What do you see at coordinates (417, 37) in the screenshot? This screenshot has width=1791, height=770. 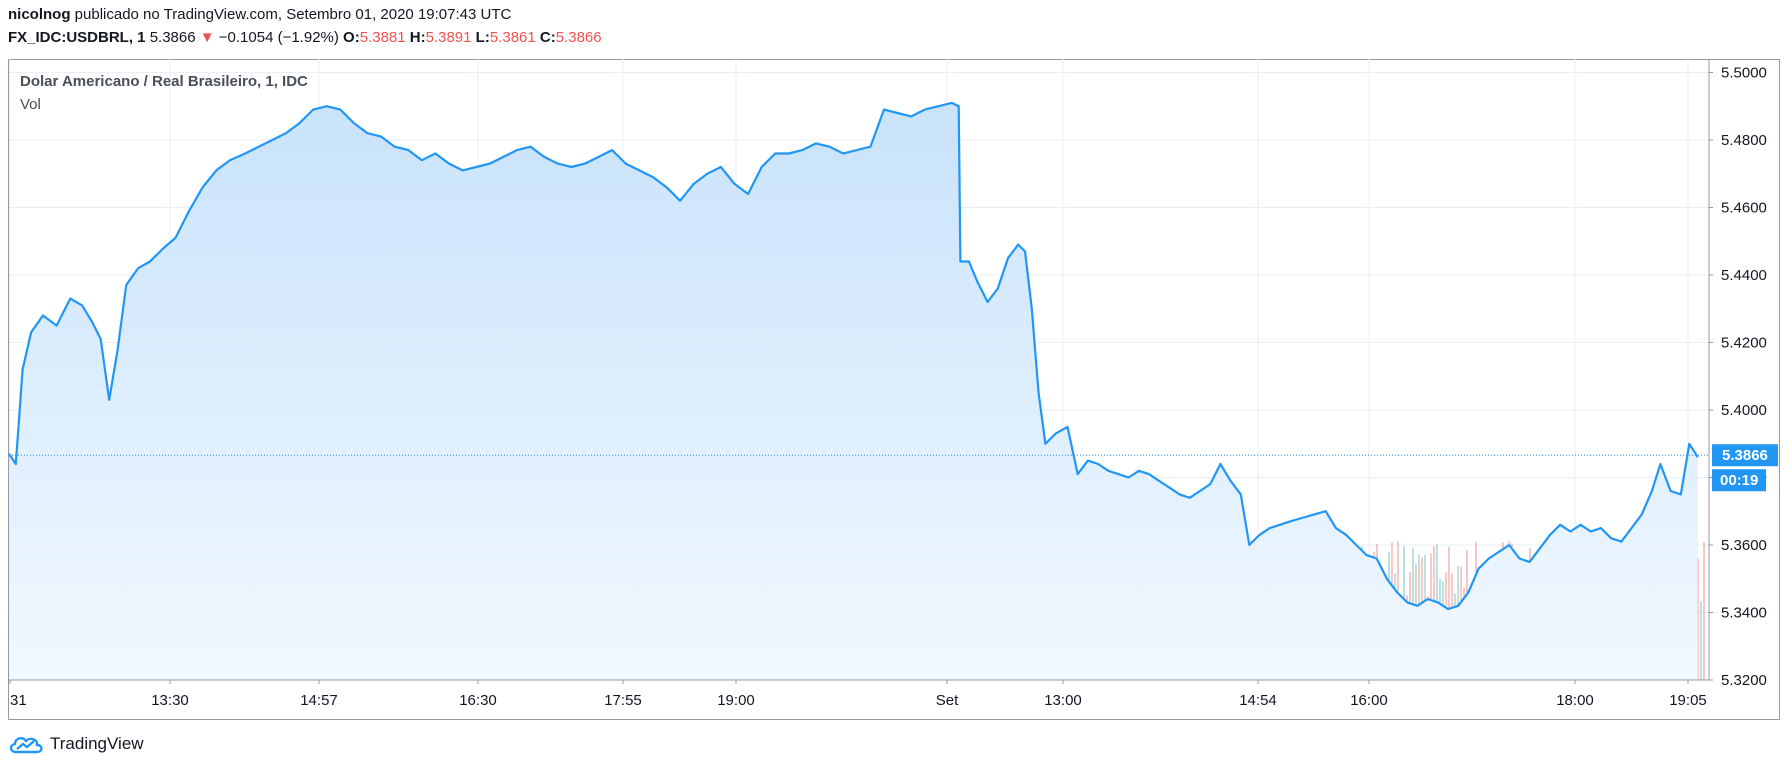 I see `high-label: H:` at bounding box center [417, 37].